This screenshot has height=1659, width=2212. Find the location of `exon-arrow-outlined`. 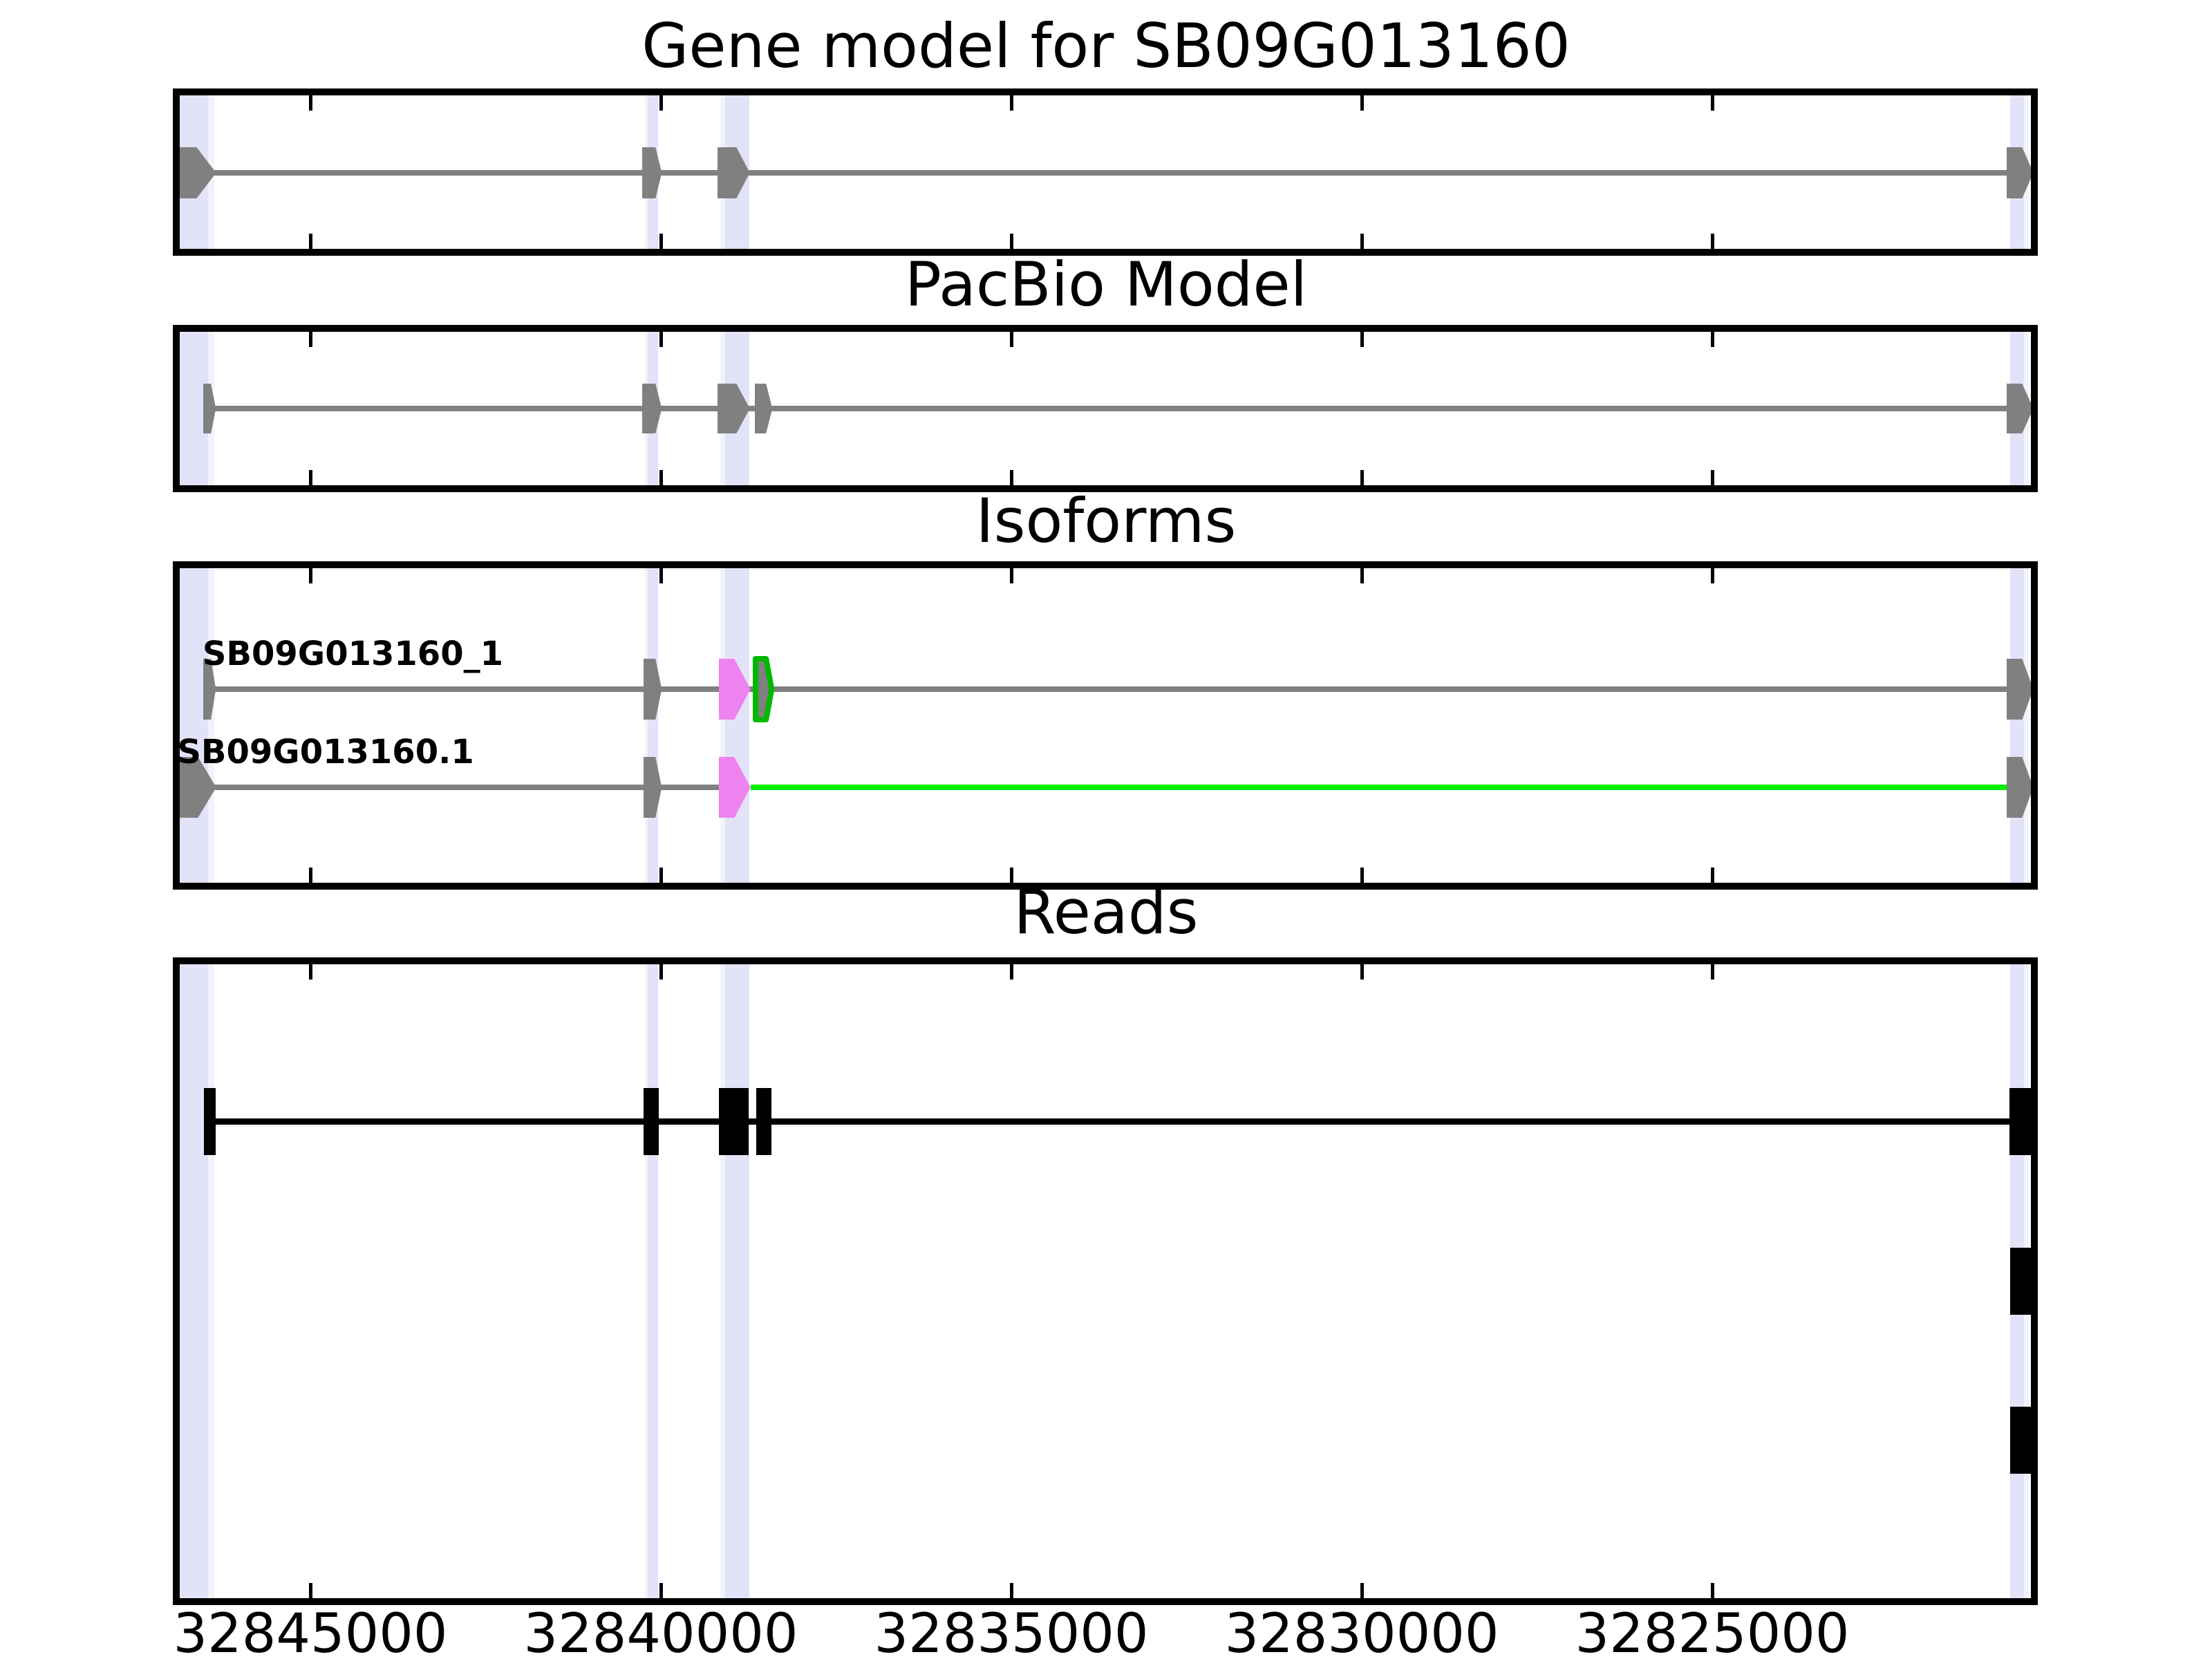

exon-arrow-outlined is located at coordinates (763, 689).